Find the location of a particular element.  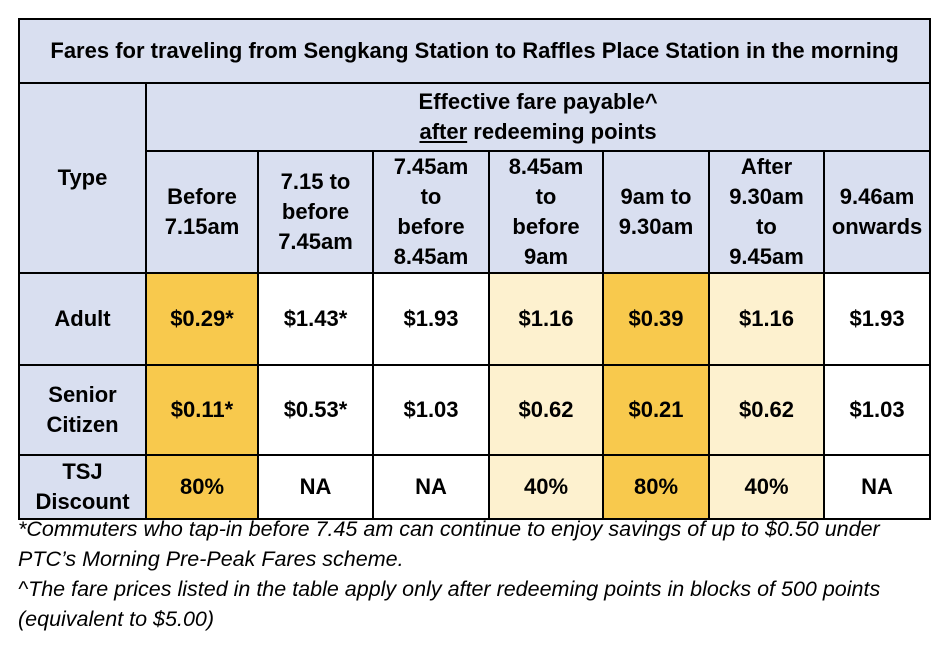

column-header-930-to-945: After 9.30am to 9.45am is located at coordinates (766, 212).